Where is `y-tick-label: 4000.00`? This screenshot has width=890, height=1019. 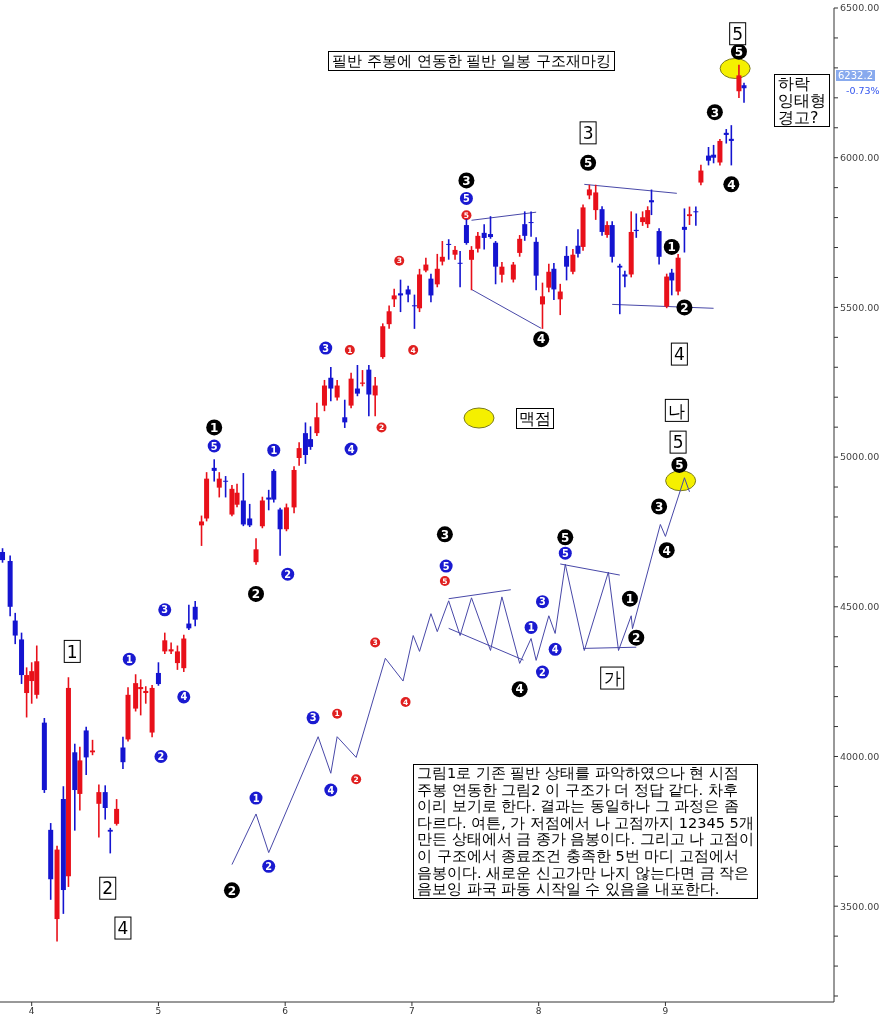 y-tick-label: 4000.00 is located at coordinates (860, 756).